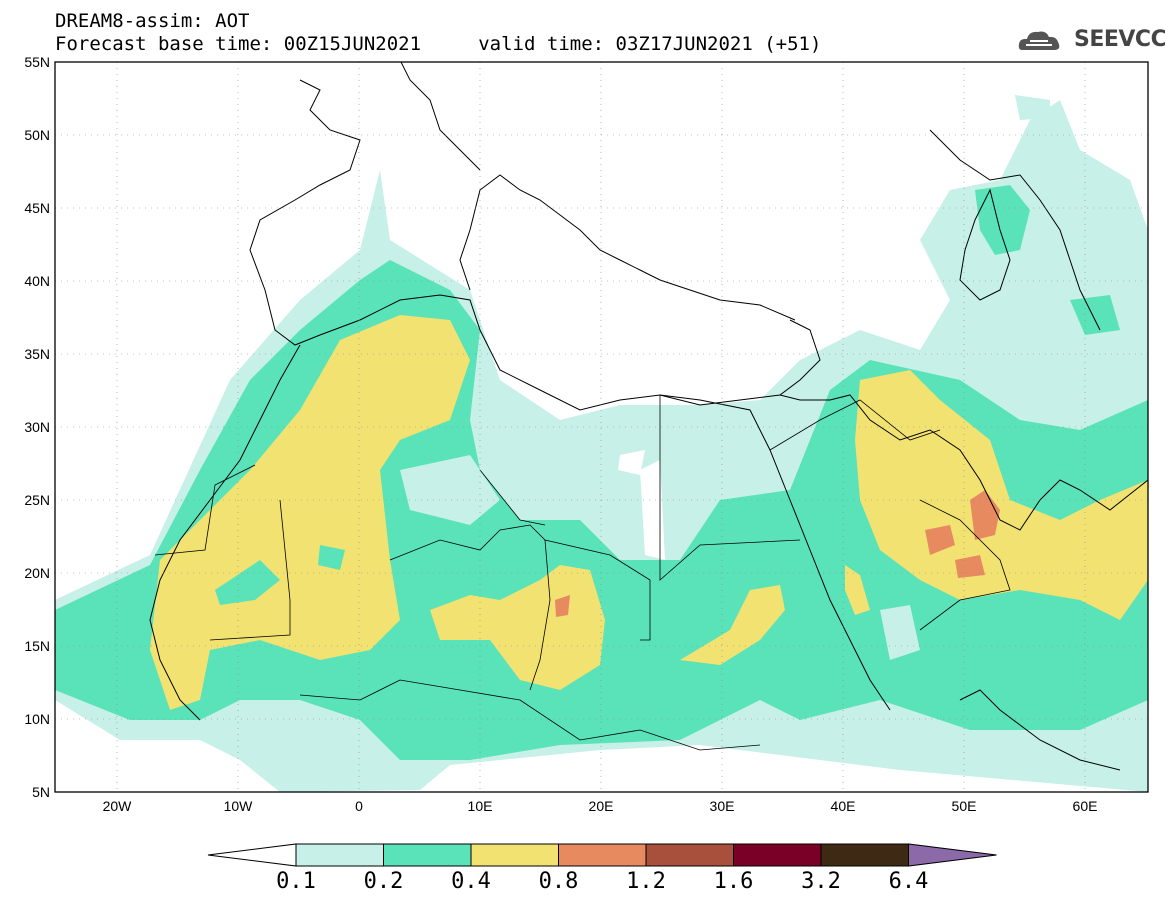  I want to click on lat-label-35N: 35N, so click(37, 354).